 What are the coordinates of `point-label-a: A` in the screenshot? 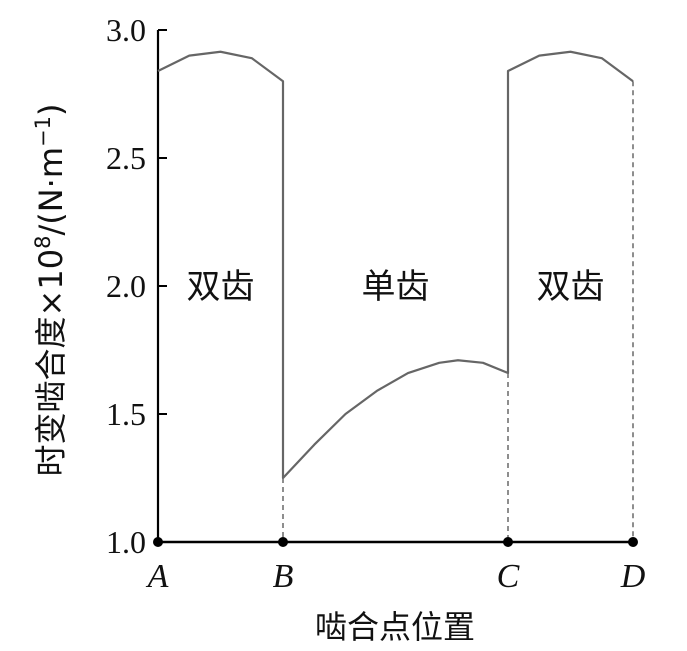 It's located at (157, 576).